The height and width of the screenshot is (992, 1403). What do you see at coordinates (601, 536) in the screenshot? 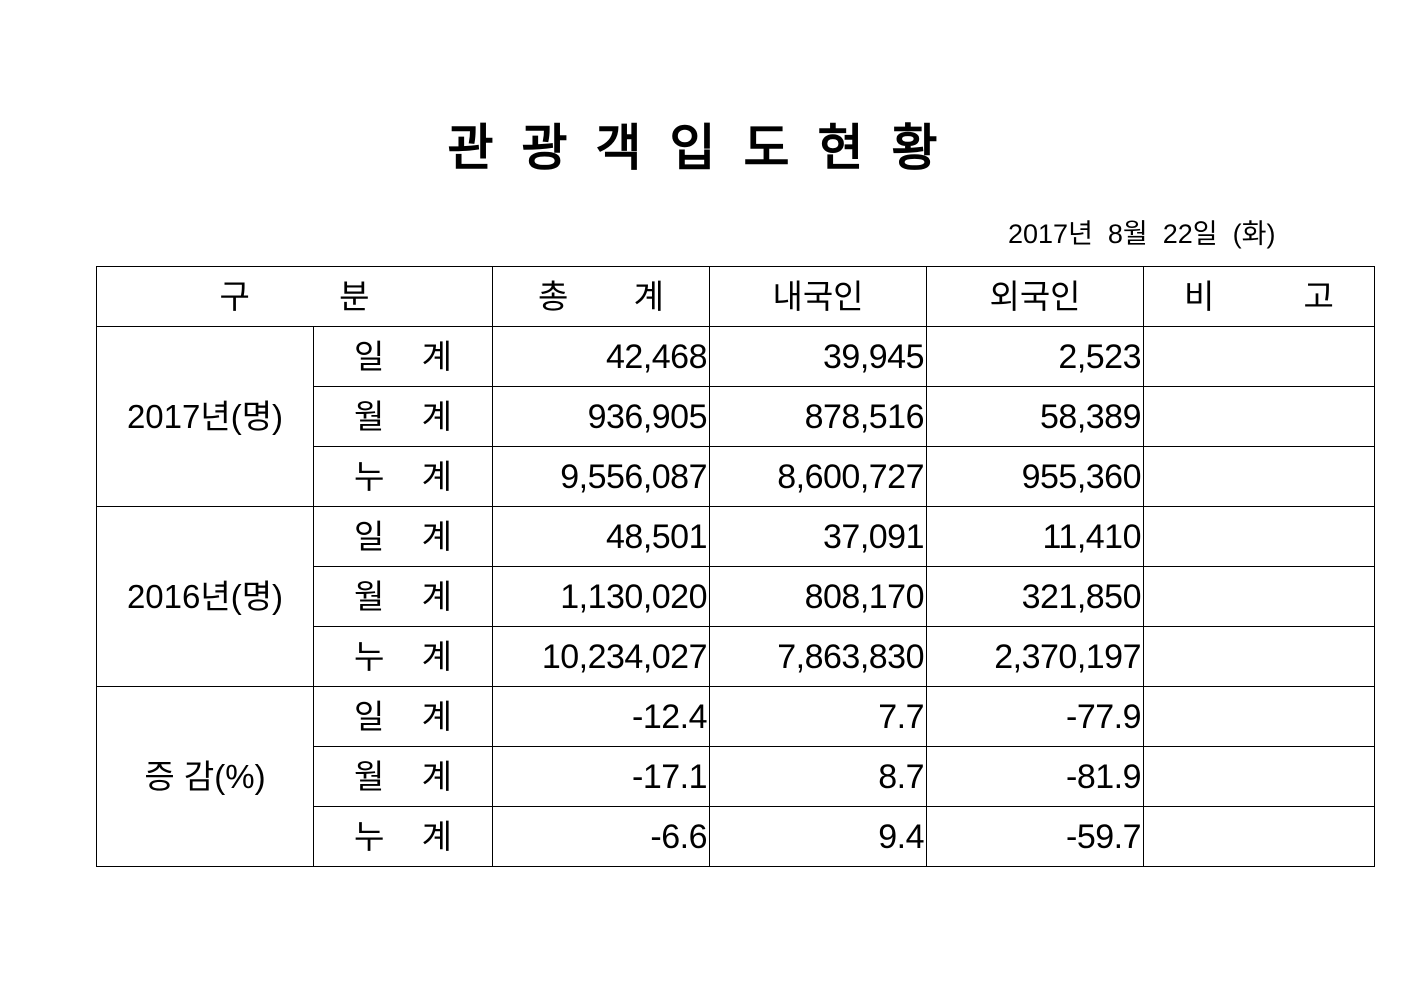
I see `cell-total: 48,501` at bounding box center [601, 536].